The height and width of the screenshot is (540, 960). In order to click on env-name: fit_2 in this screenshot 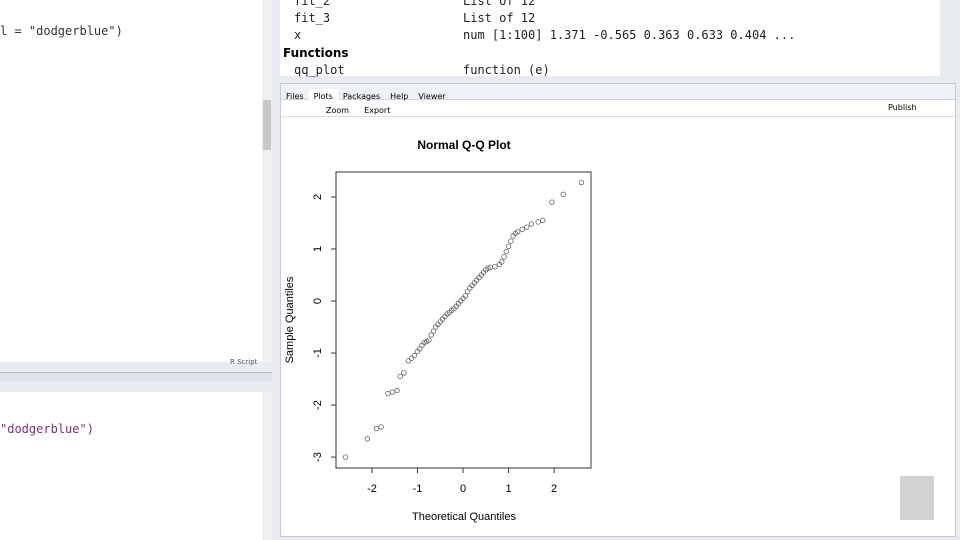, I will do `click(312, 4)`.